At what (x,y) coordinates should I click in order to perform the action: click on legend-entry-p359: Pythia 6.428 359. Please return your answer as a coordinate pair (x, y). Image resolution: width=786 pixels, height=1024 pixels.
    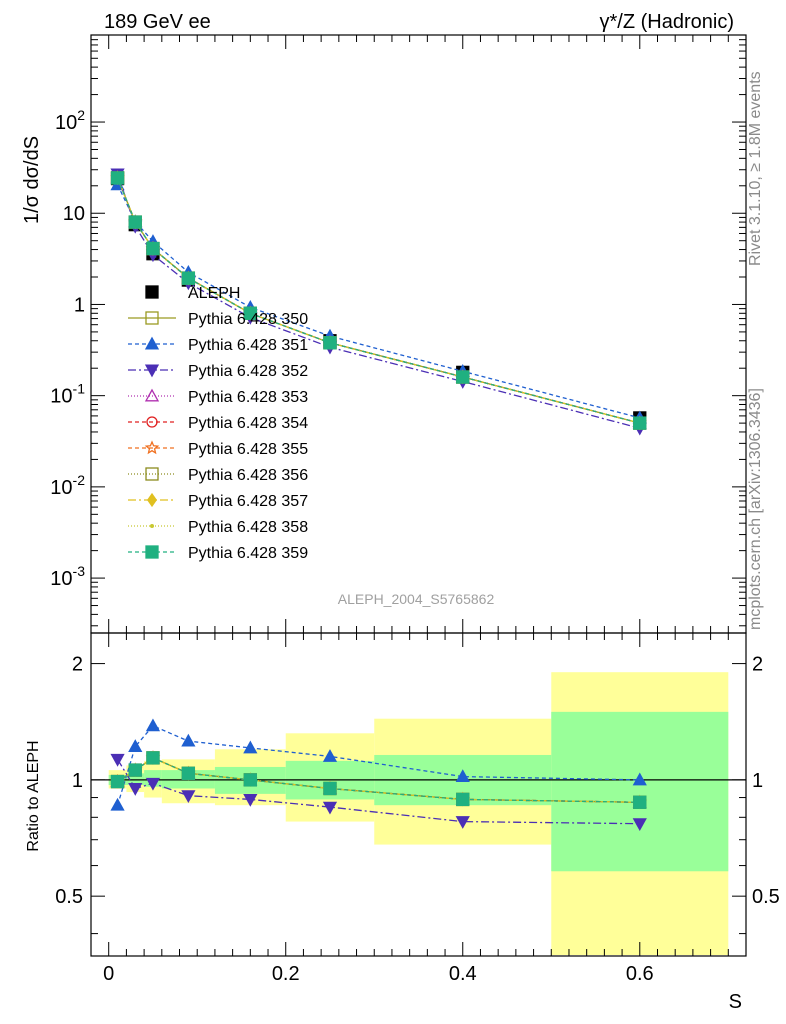
    Looking at the image, I should click on (218, 553).